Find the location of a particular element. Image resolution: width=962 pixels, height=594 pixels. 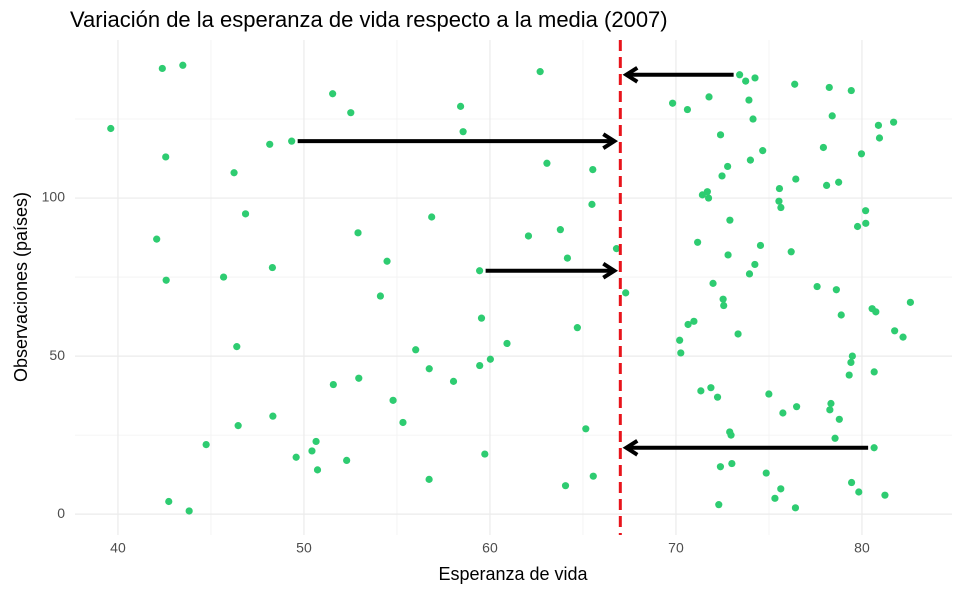

y-tick-label: 0 is located at coordinates (61, 513).